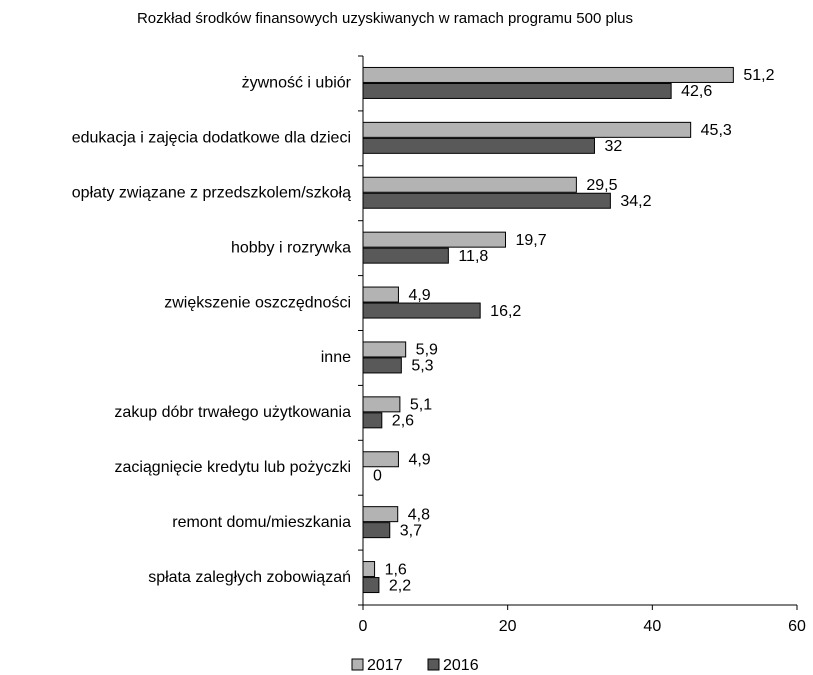 The image size is (813, 675). What do you see at coordinates (797, 626) in the screenshot?
I see `x-tick-label: 60` at bounding box center [797, 626].